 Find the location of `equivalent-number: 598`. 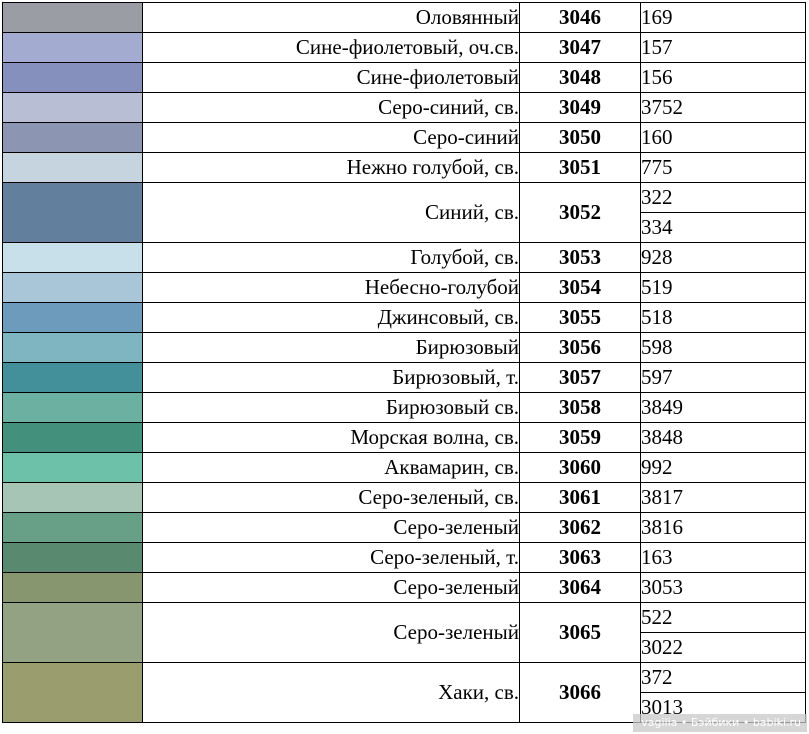

equivalent-number: 598 is located at coordinates (723, 347).